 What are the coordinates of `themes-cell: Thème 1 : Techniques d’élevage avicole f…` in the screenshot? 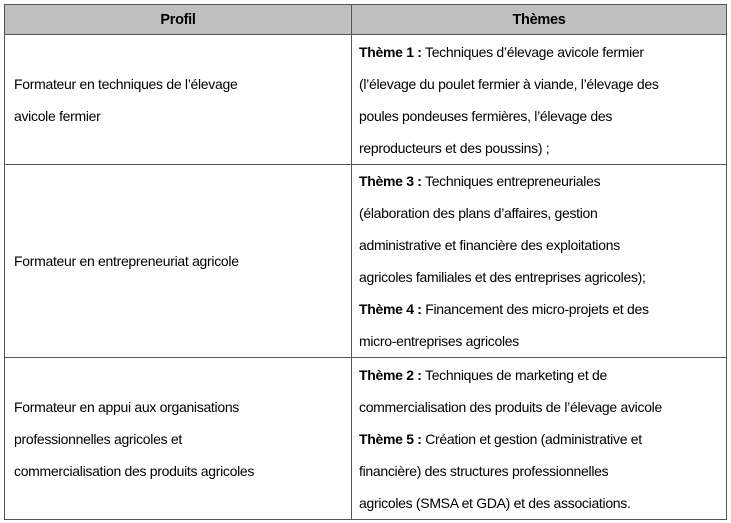 It's located at (539, 99).